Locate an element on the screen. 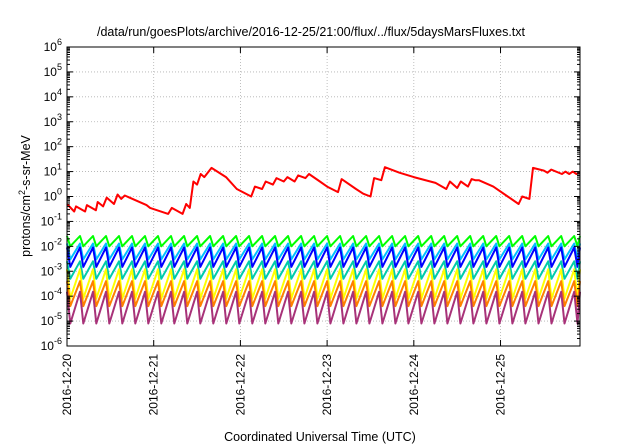  x-tick-label: 2016-12-22 is located at coordinates (240, 385).